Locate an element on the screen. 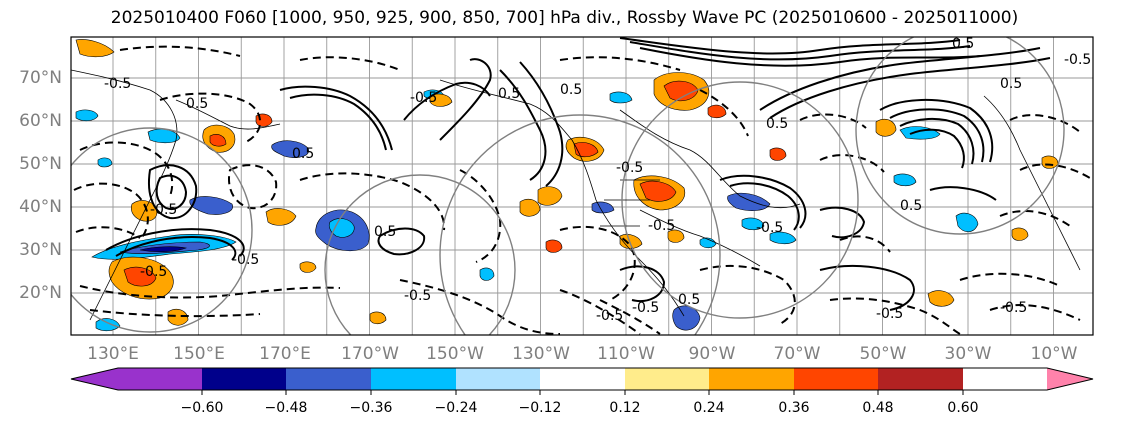 Image resolution: width=1129 pixels, height=429 pixels. colorbar-ticks is located at coordinates (582, 392).